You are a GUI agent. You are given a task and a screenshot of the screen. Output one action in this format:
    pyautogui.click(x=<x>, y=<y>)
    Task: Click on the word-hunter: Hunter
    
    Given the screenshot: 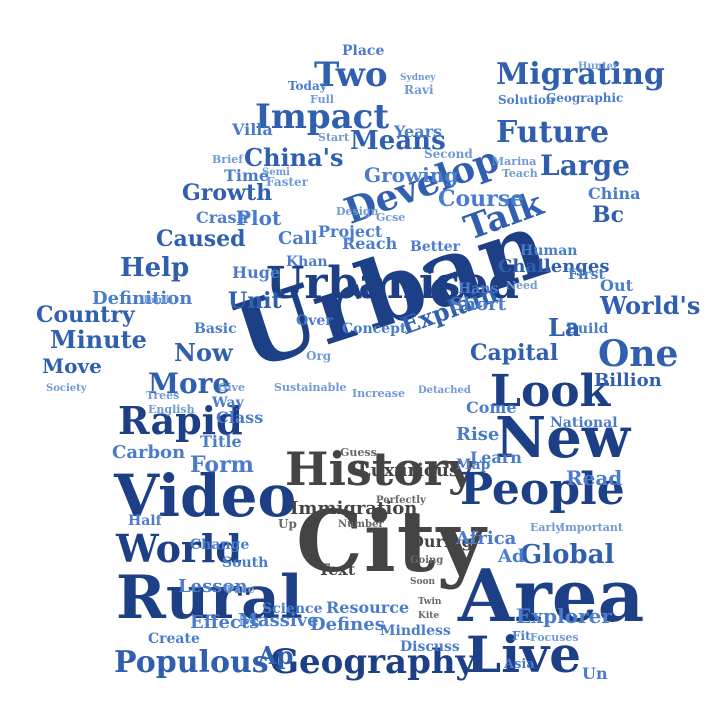 What is the action you would take?
    pyautogui.click(x=598, y=66)
    